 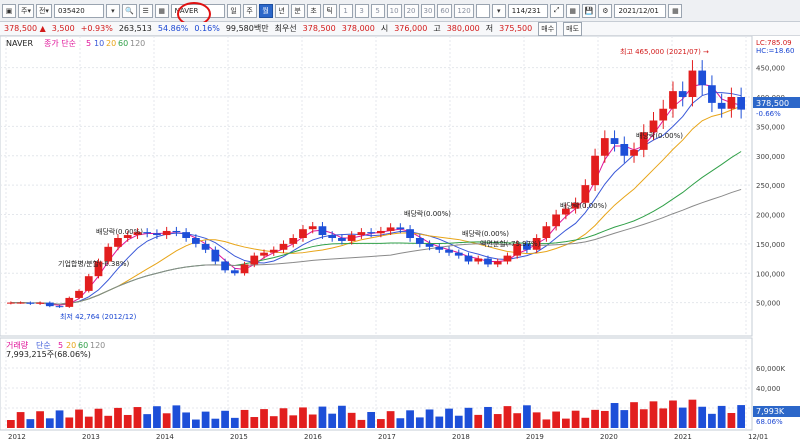 I want to click on tab-year: 년, so click(x=281, y=10).